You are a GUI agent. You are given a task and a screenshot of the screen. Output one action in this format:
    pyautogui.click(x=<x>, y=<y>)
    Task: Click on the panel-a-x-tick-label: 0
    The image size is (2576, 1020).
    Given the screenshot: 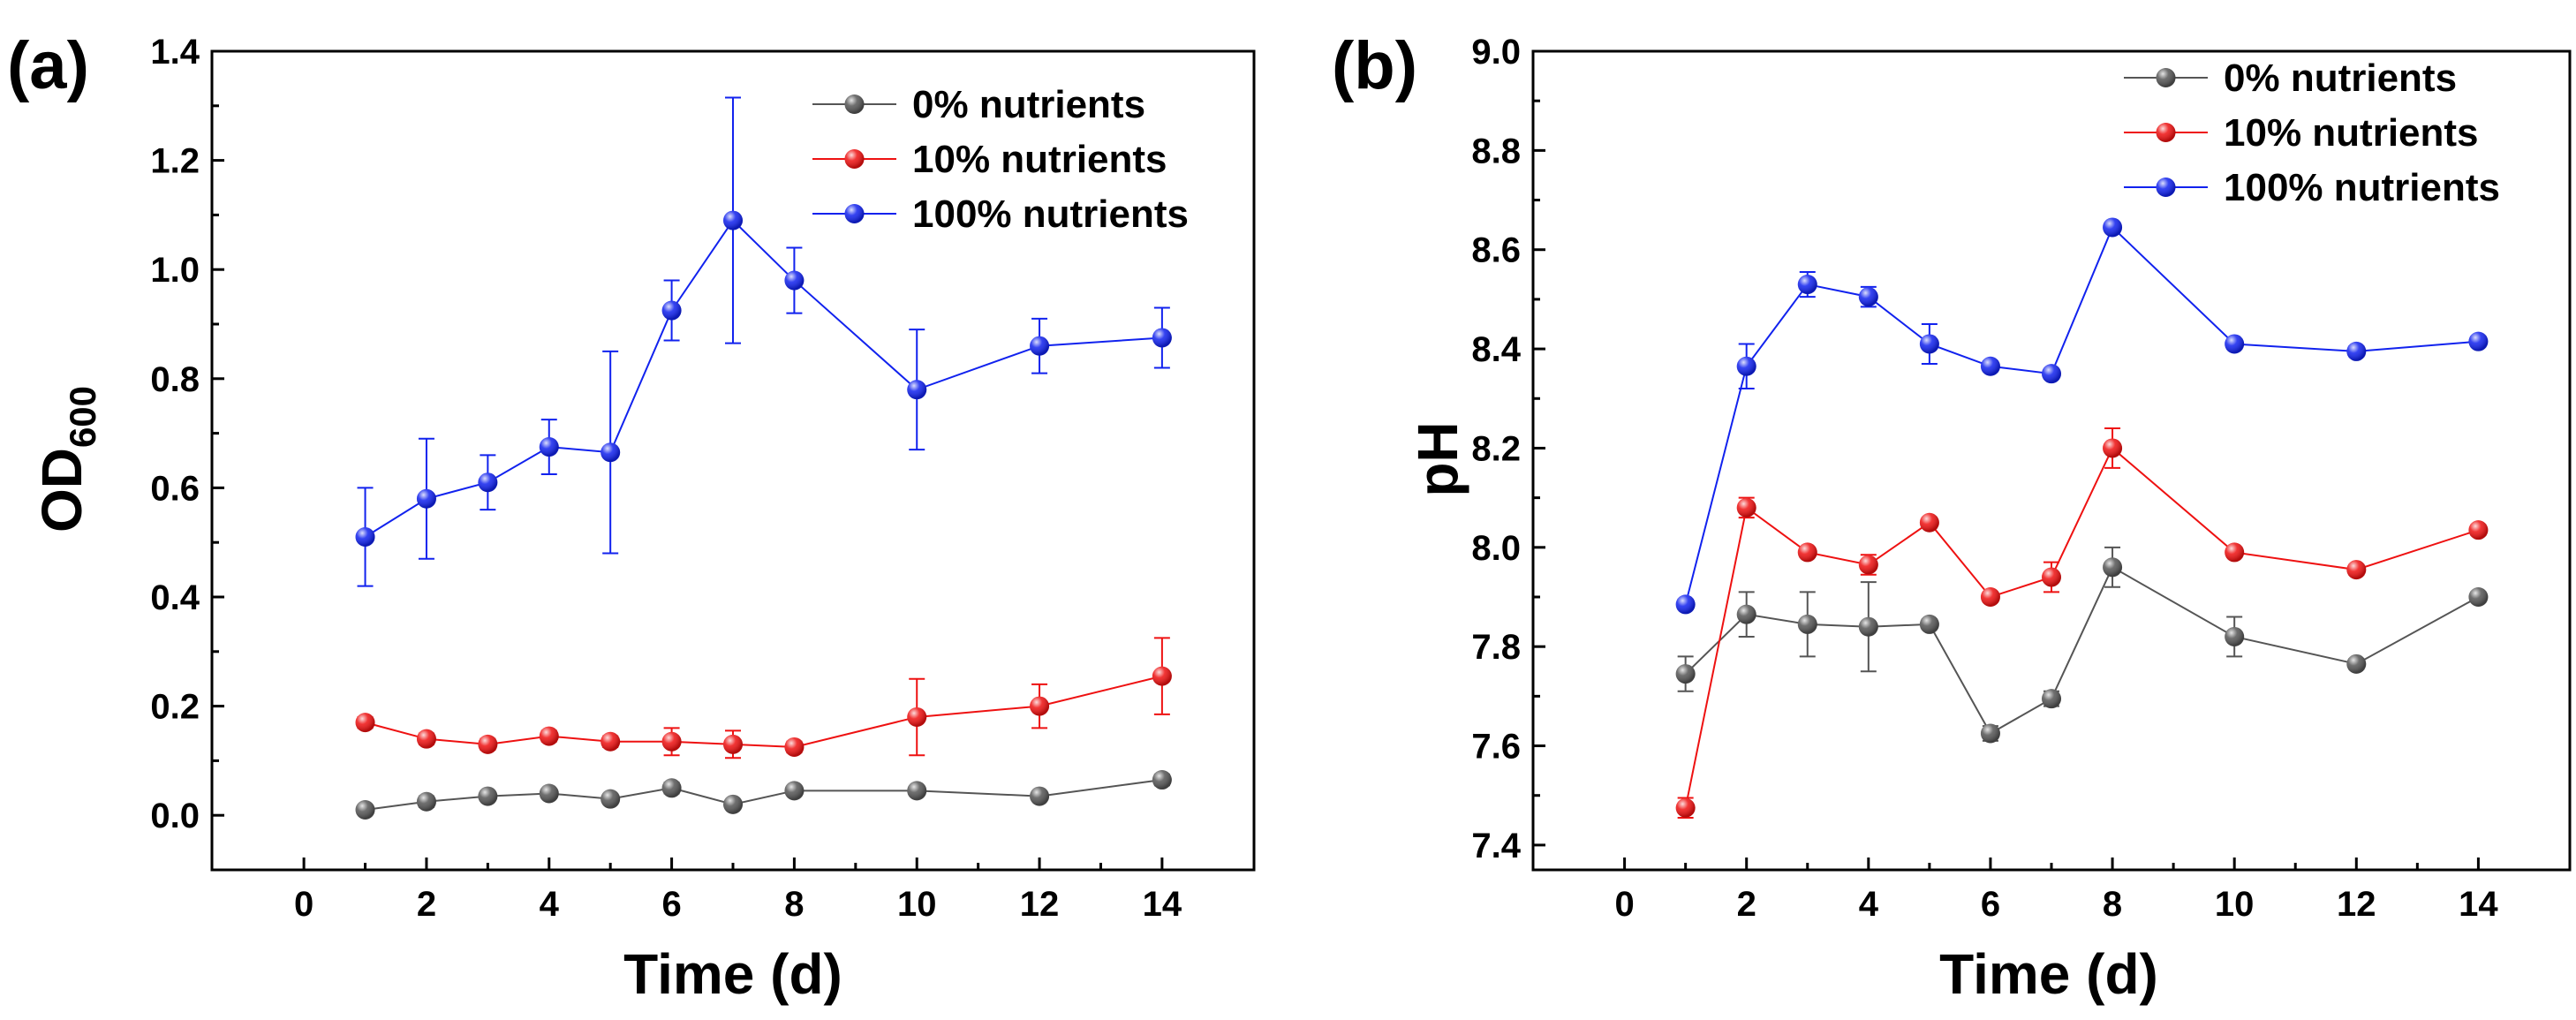 What is the action you would take?
    pyautogui.click(x=304, y=904)
    